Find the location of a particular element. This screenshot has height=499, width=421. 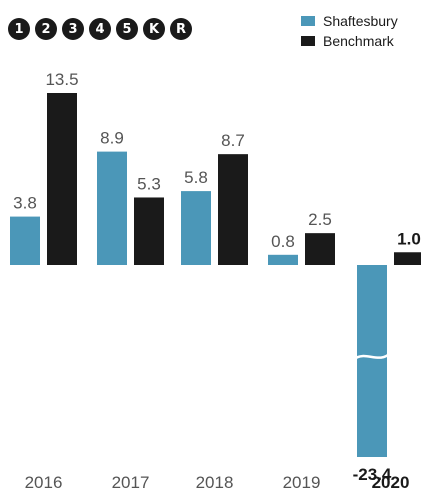

chart-legend: Shaftesbury Benchmark is located at coordinates (349, 31).